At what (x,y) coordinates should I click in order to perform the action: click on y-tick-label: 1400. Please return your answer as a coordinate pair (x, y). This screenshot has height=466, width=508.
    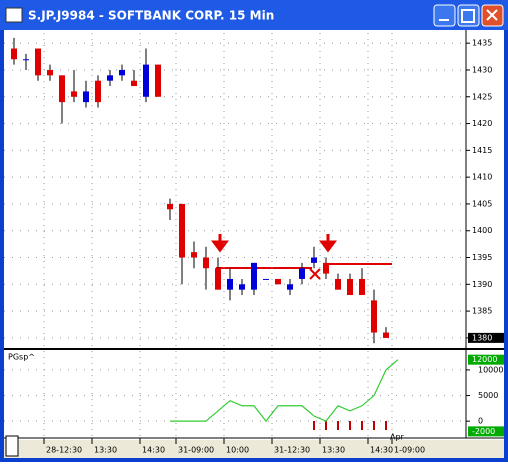
    Looking at the image, I should click on (482, 230).